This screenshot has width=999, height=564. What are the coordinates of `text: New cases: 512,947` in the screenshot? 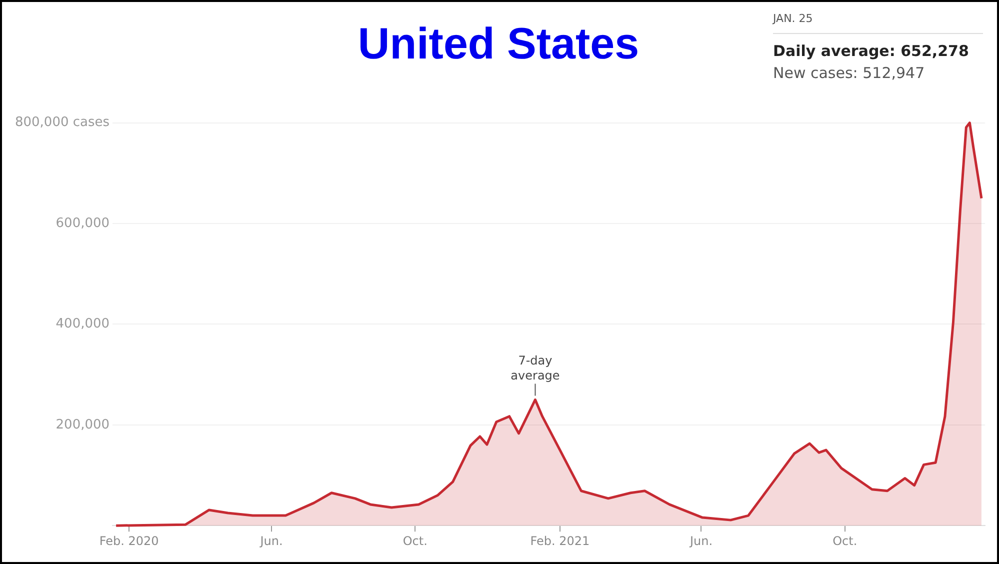 It's located at (849, 73).